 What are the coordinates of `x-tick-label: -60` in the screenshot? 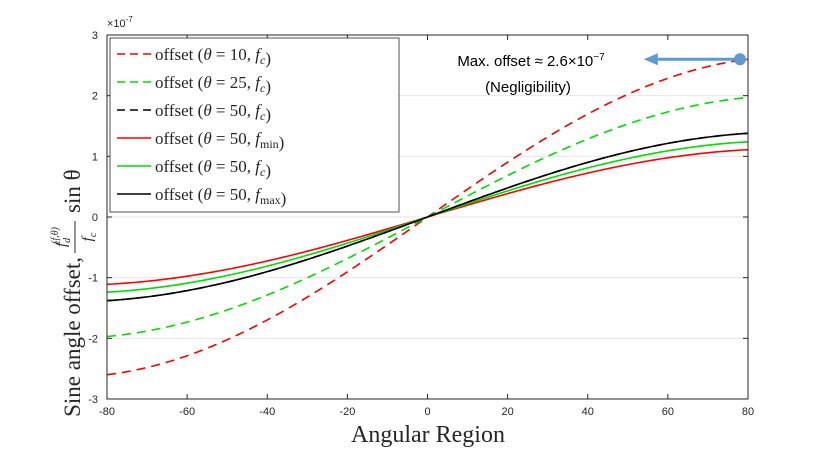 It's located at (187, 412).